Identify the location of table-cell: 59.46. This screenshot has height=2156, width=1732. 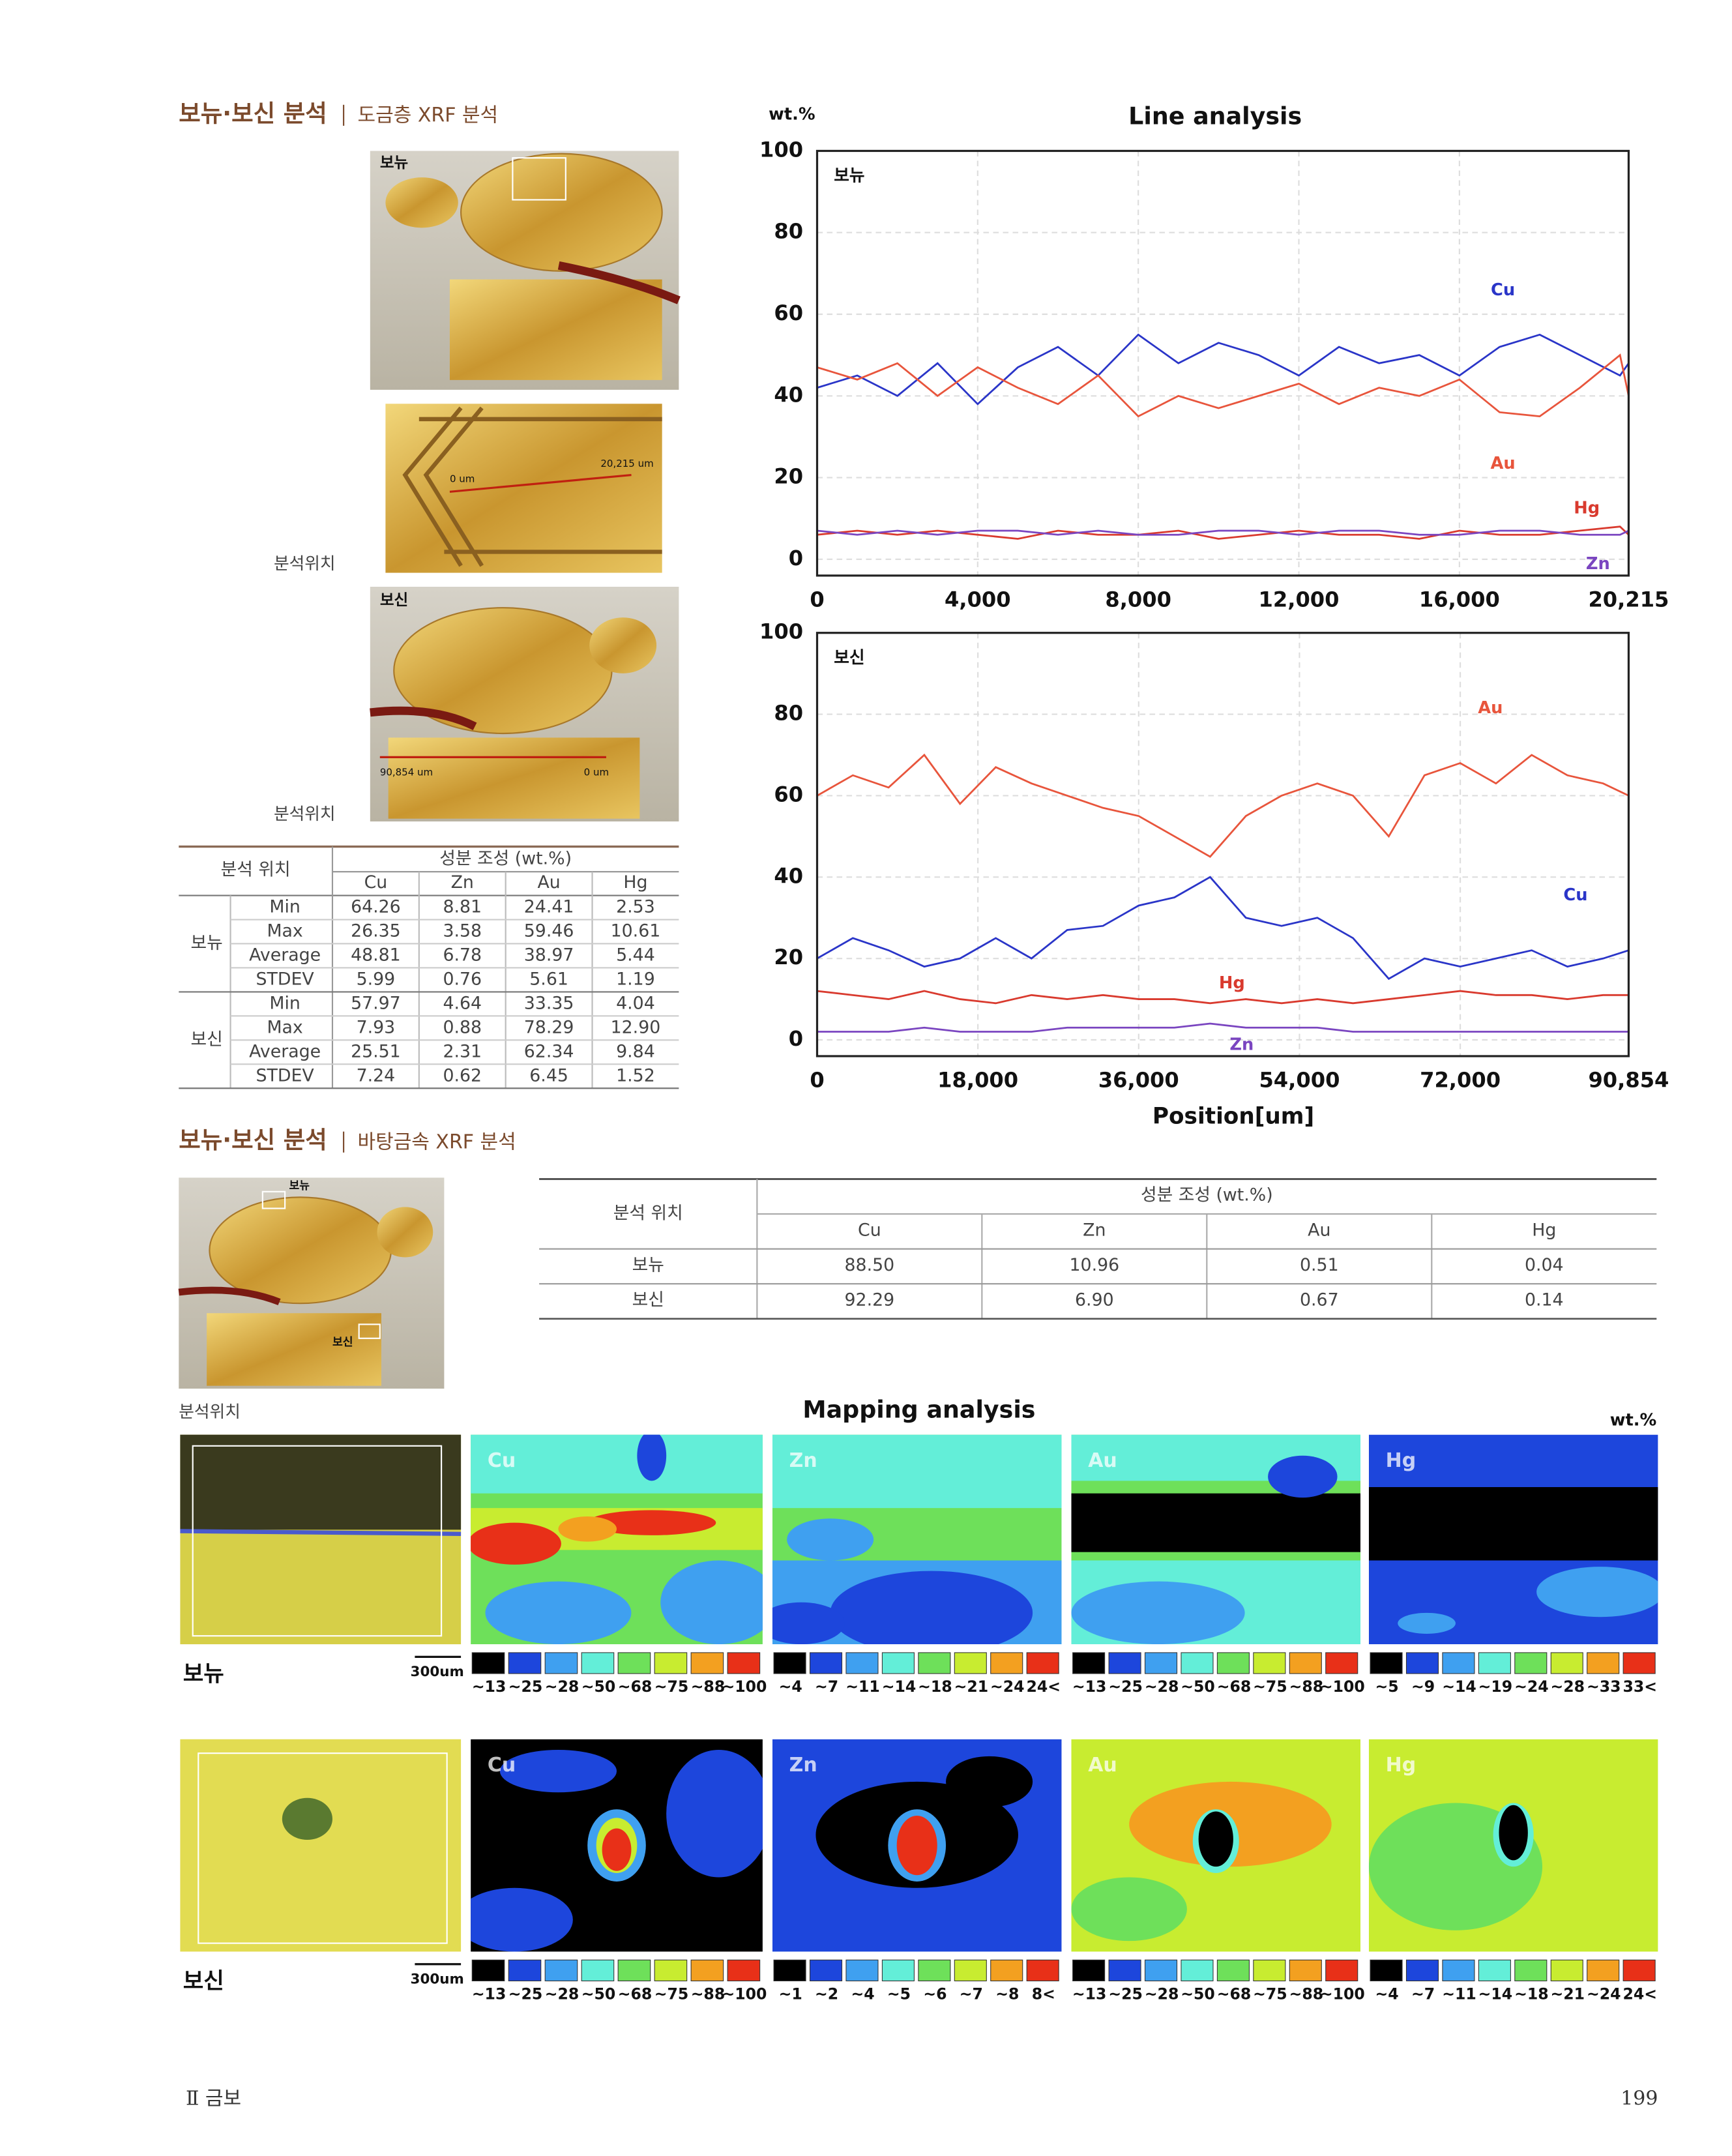
(549, 931).